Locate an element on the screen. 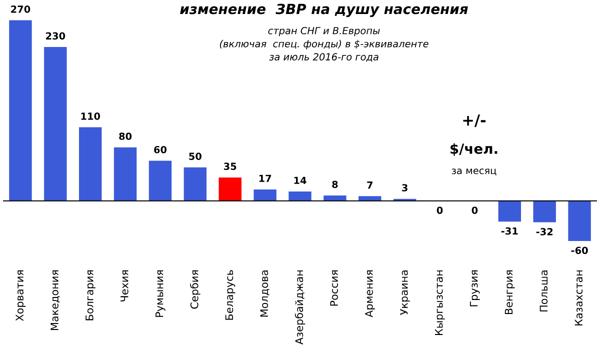 This screenshot has width=600, height=357. x-tick-label: Венгрия is located at coordinates (509, 292).